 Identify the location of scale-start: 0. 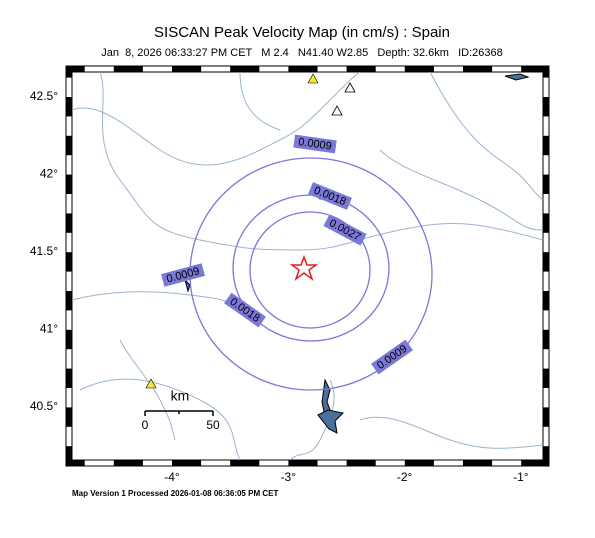
(145, 425).